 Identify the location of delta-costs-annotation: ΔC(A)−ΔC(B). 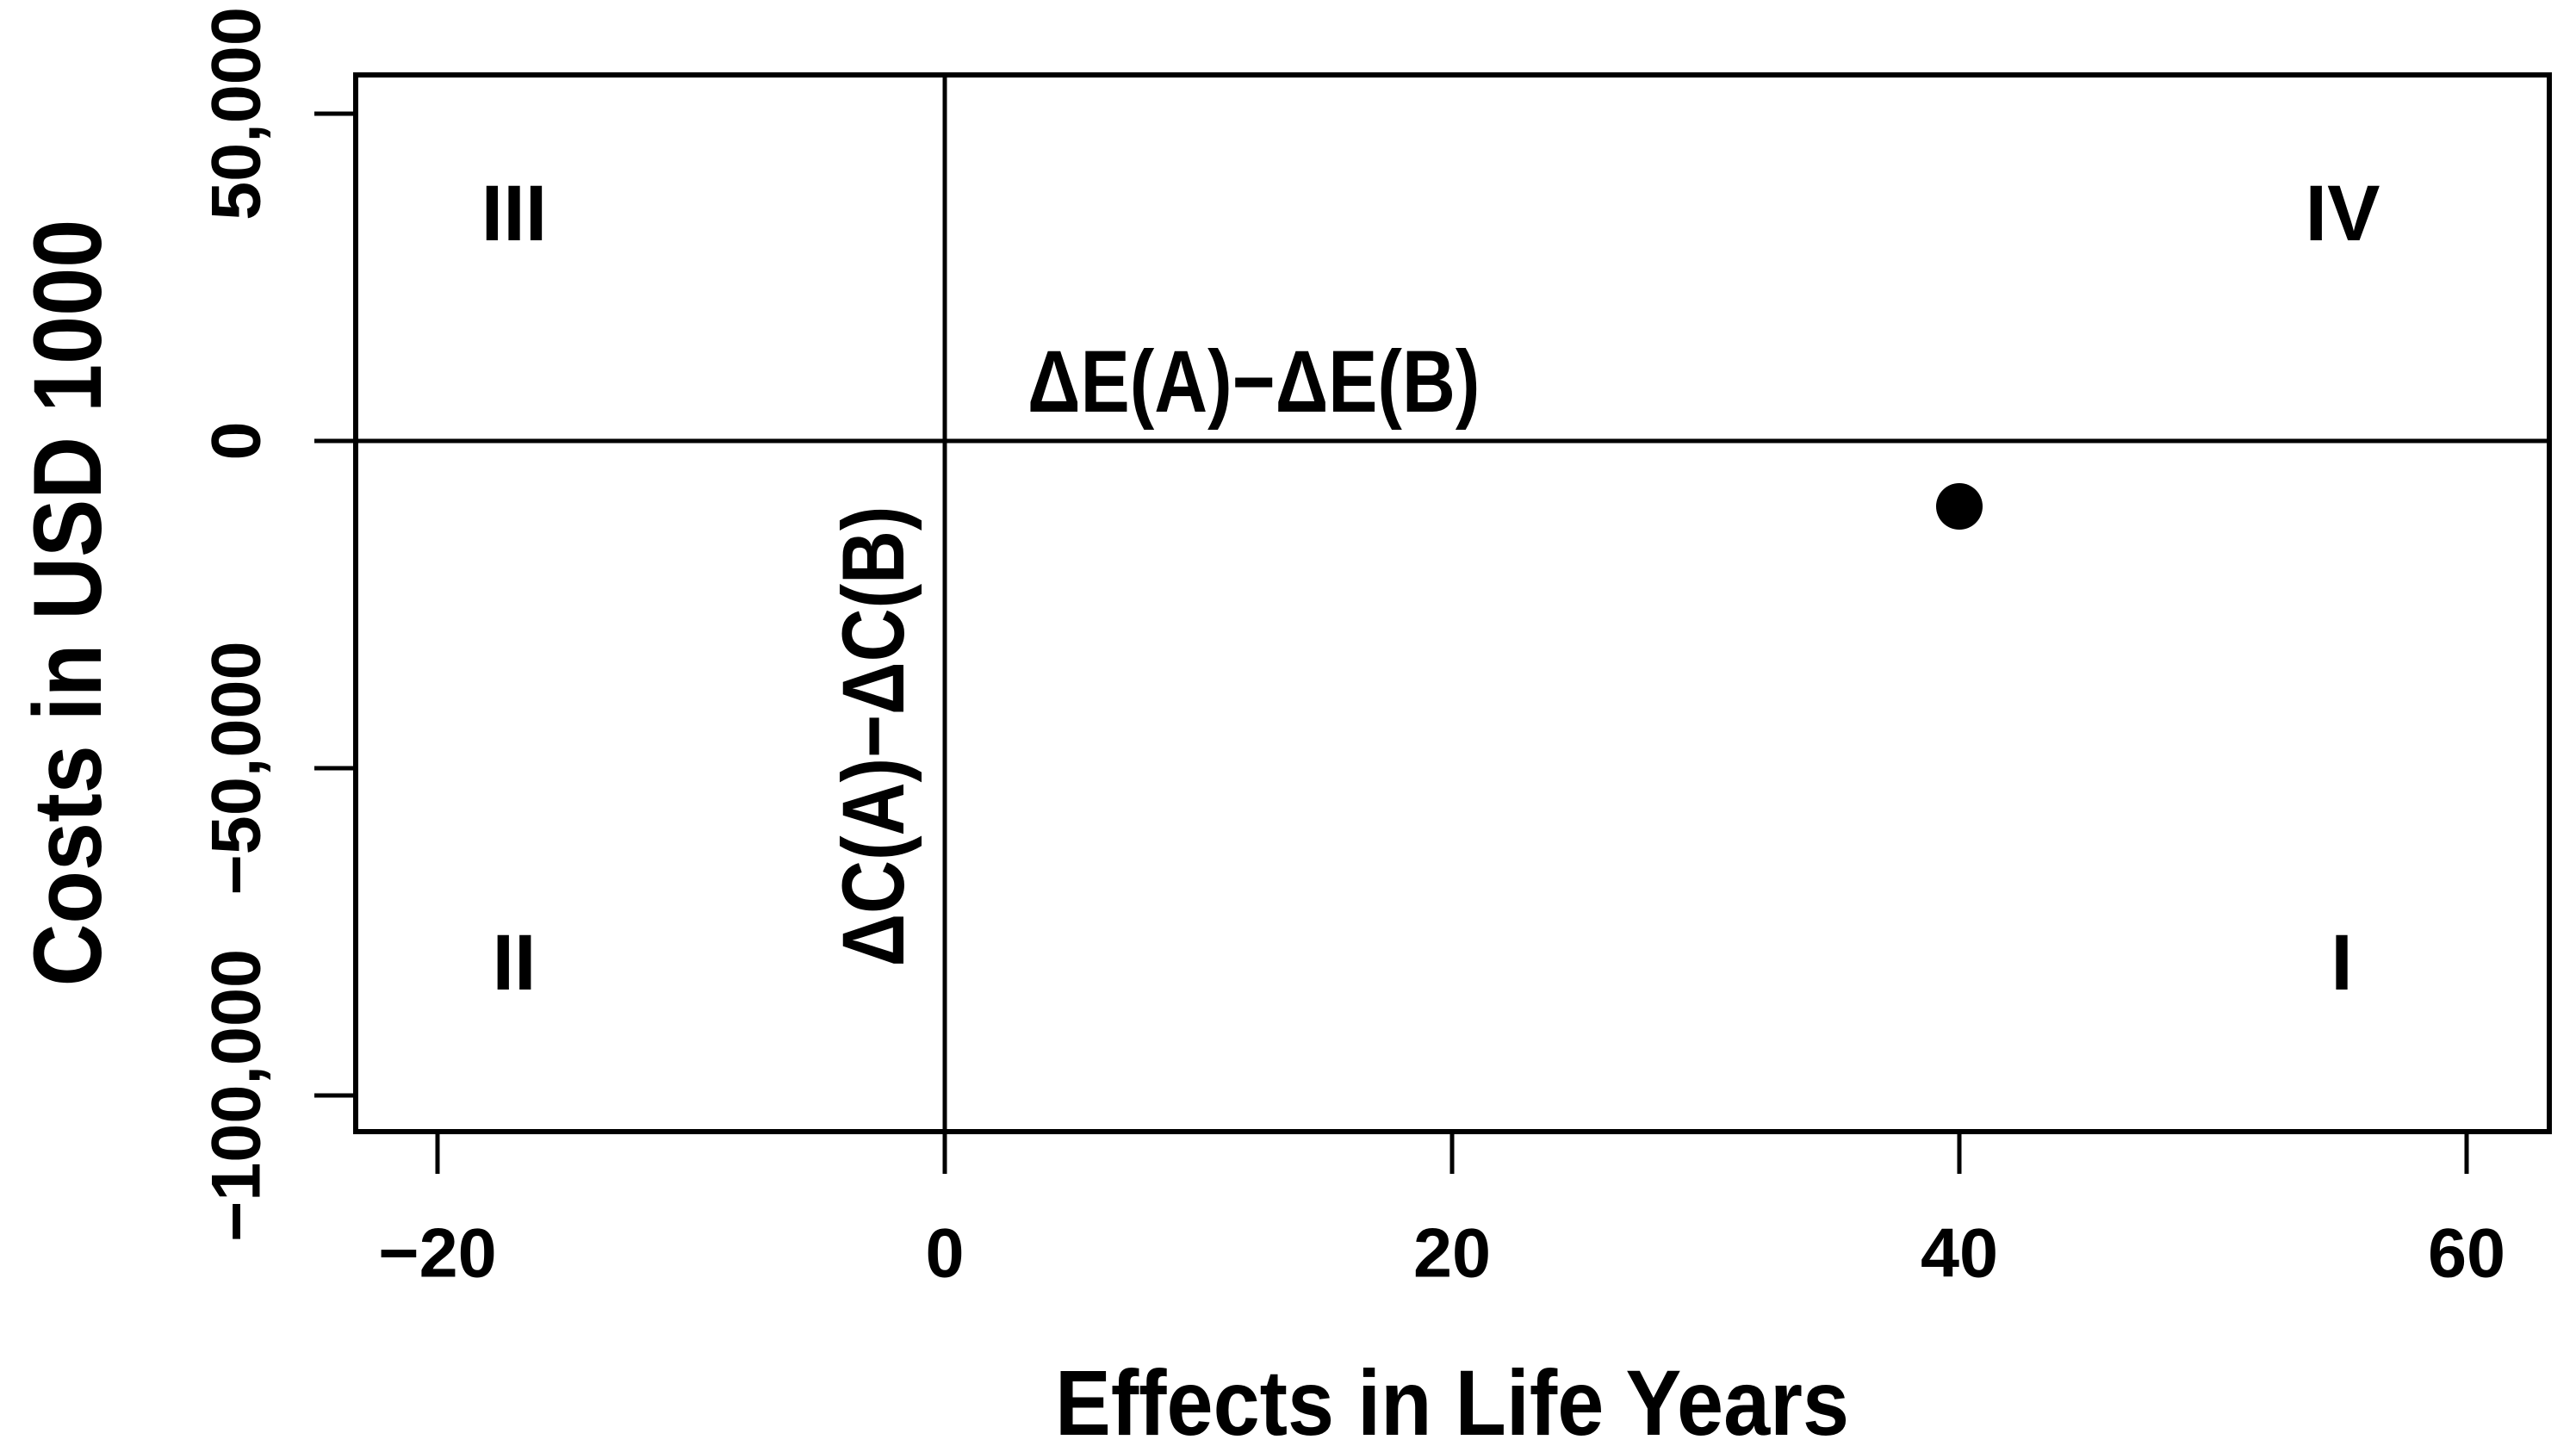
(873, 736).